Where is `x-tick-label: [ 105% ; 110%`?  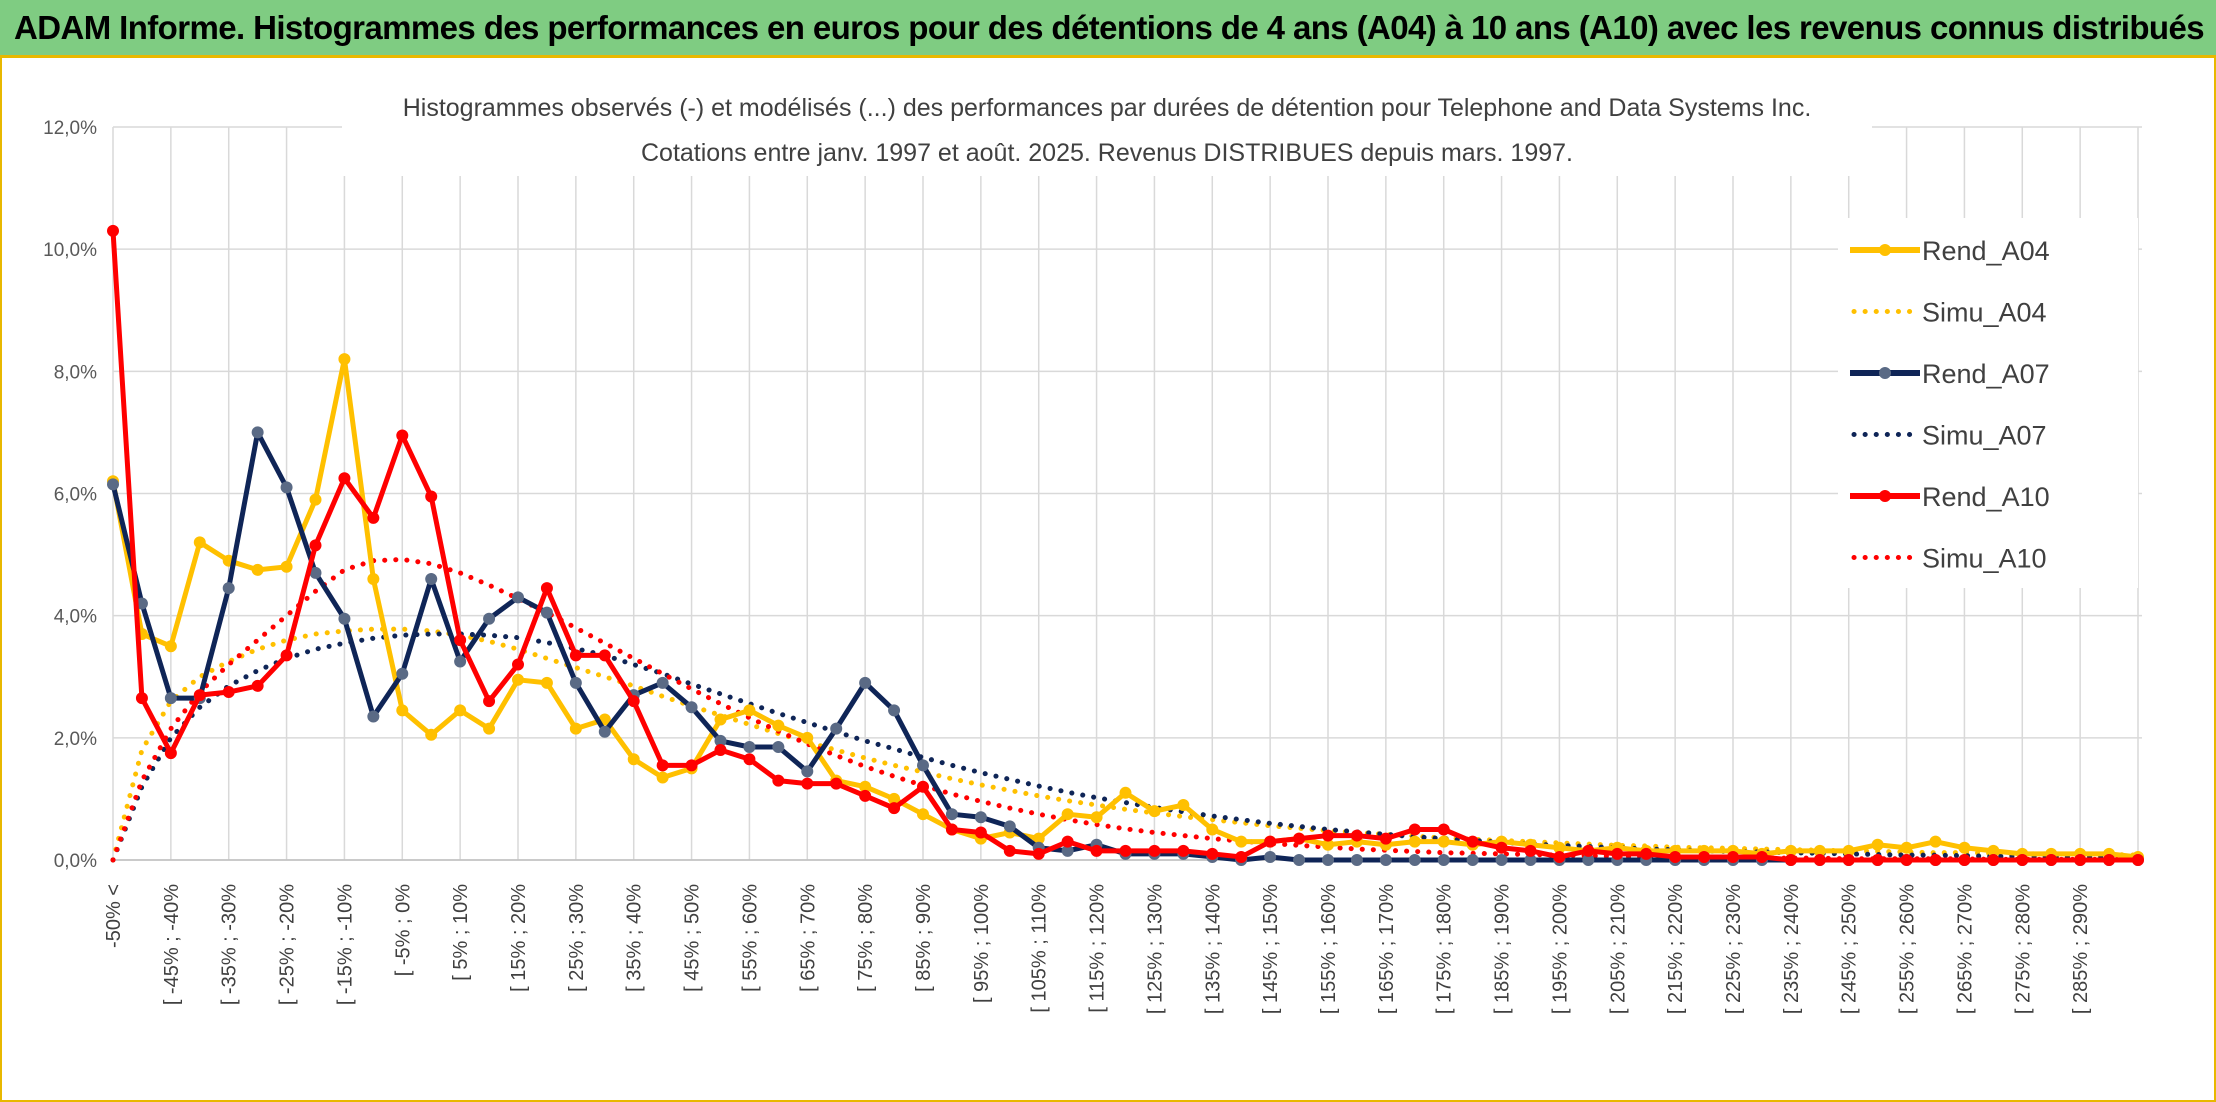 x-tick-label: [ 105% ; 110% is located at coordinates (1040, 948).